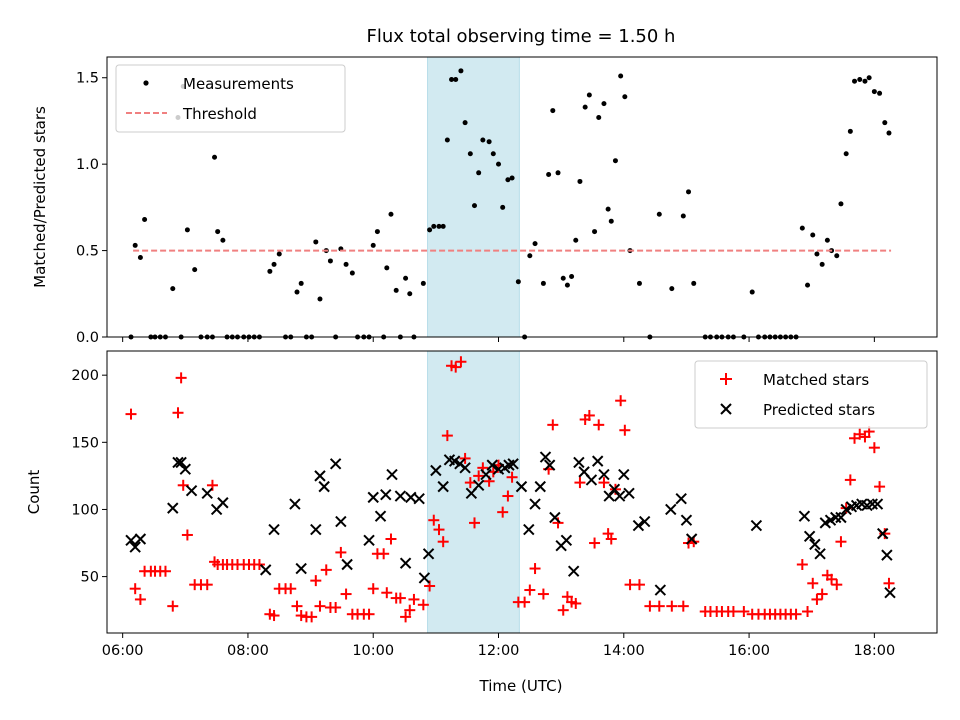 This screenshot has height=720, width=960. Describe the element at coordinates (91, 208) in the screenshot. I see `top-y-axis: 0.0 0.5 1.0 1.5` at that location.